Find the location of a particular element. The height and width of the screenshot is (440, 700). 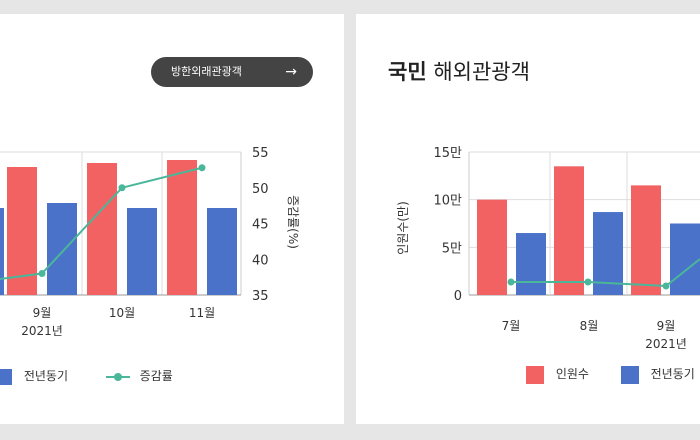

rate-line-partial is located at coordinates (605, 273).